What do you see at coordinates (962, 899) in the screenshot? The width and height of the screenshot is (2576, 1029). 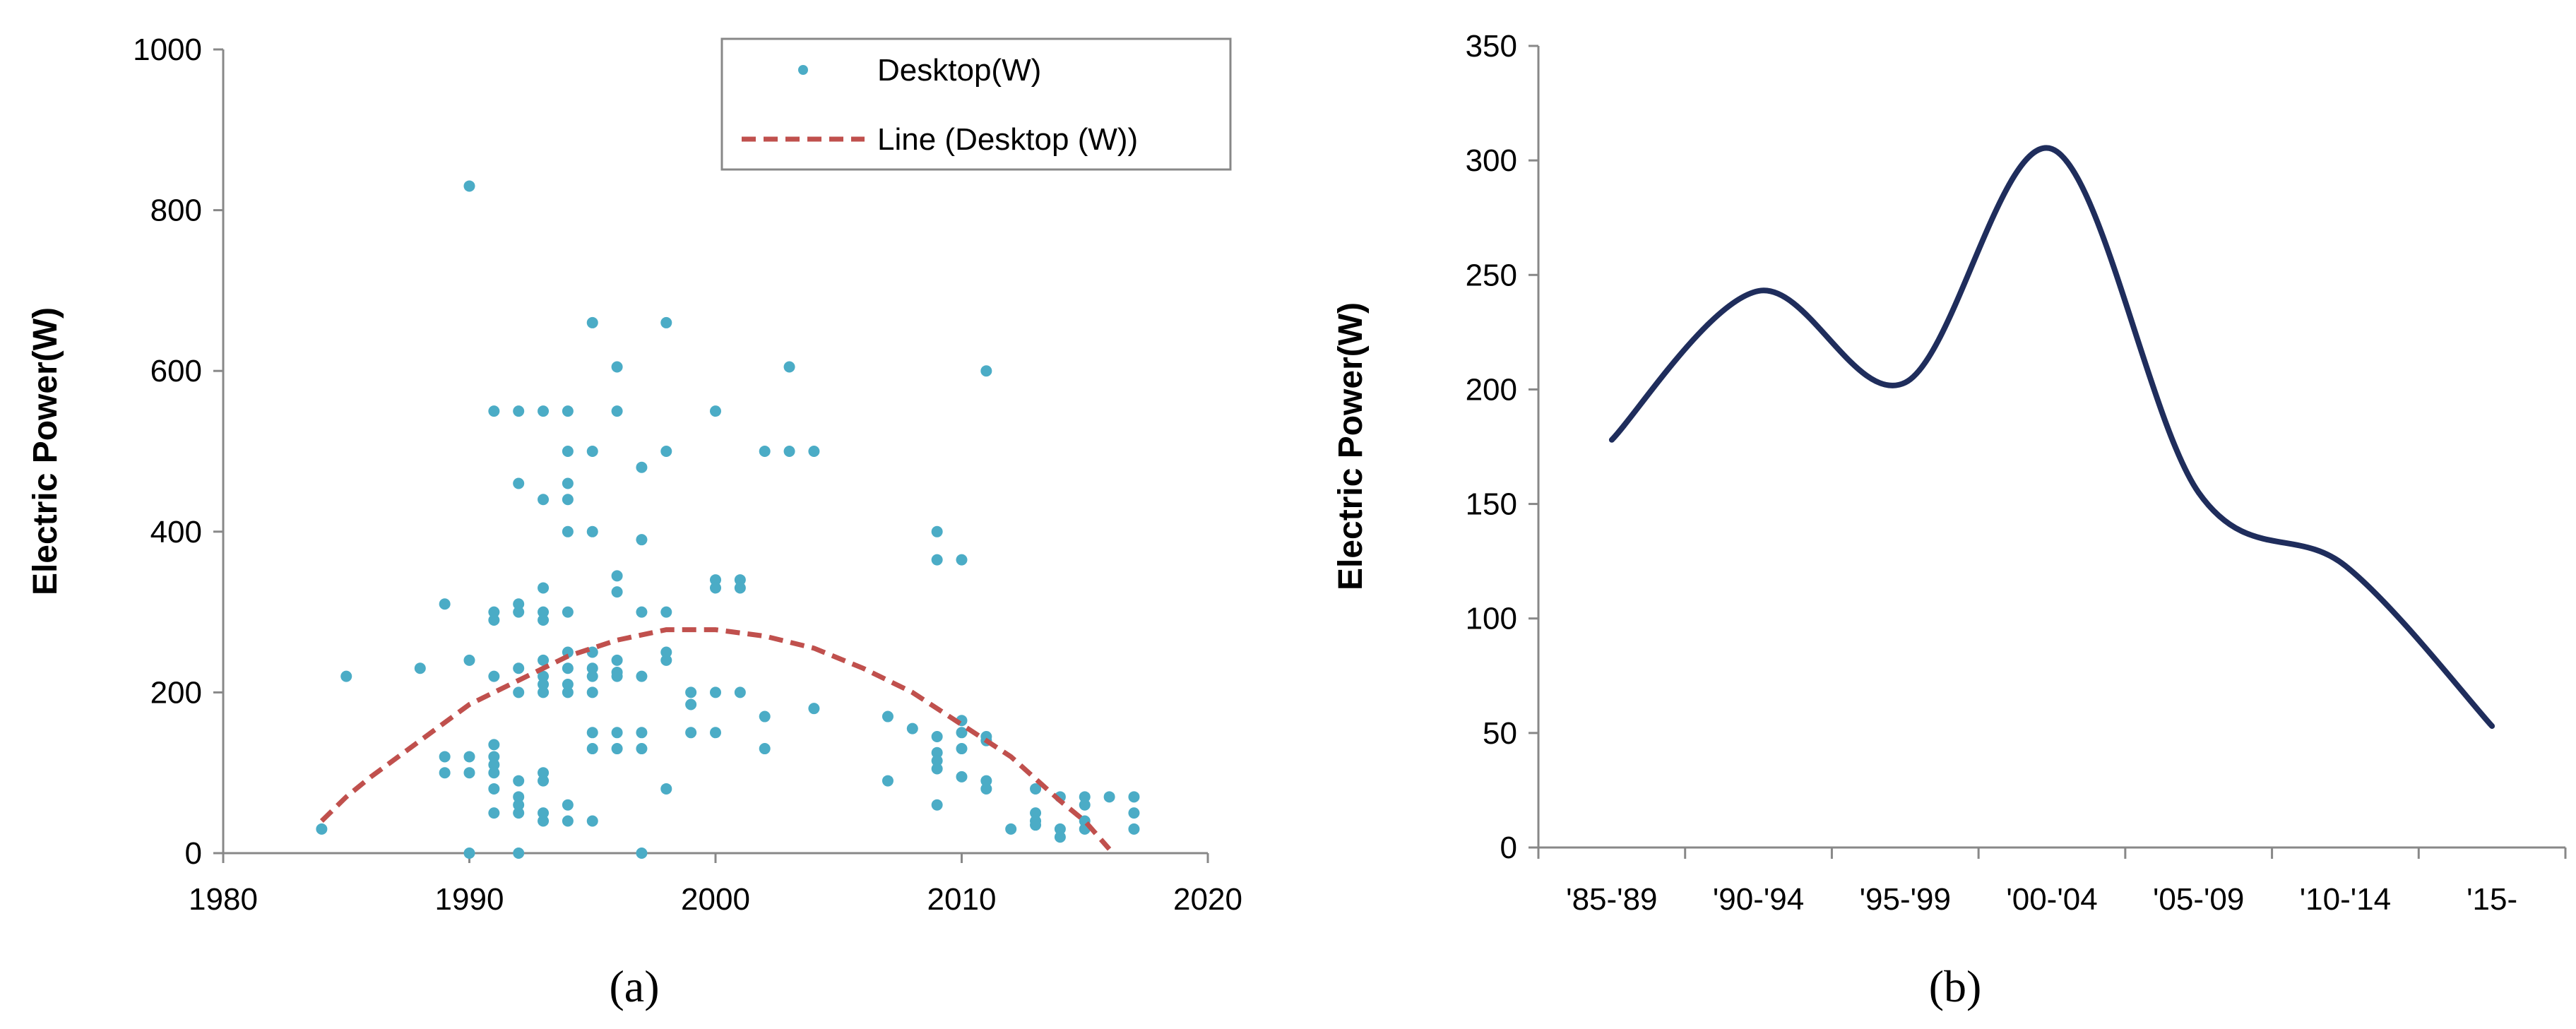 I see `panel-a-x-tick-label: 2010` at bounding box center [962, 899].